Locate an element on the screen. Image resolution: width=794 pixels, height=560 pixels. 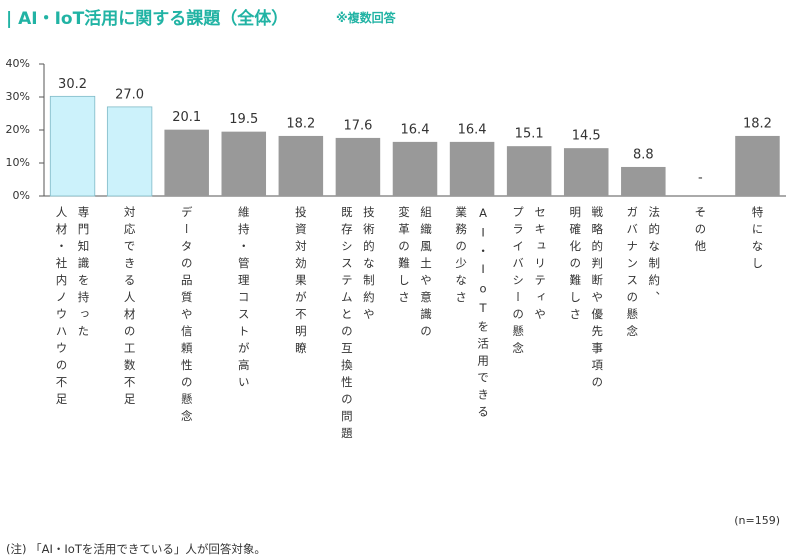
x-tick-label: AI・IoTを活用できる 業務の少なさ is located at coordinates (472, 314).